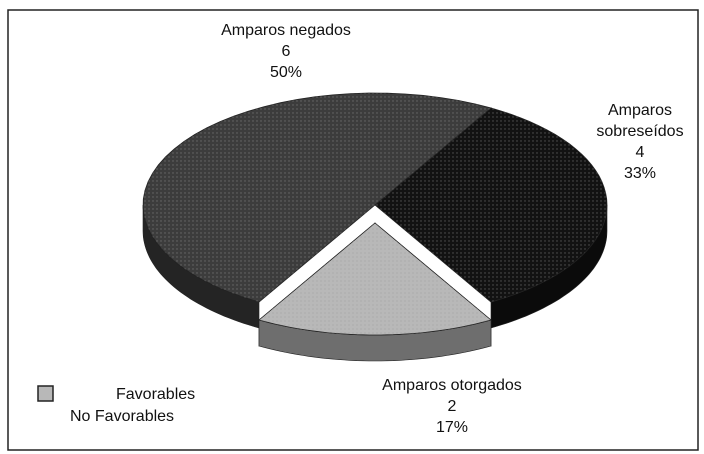 The height and width of the screenshot is (454, 704). I want to click on legend-entry: No Favorables, so click(122, 416).